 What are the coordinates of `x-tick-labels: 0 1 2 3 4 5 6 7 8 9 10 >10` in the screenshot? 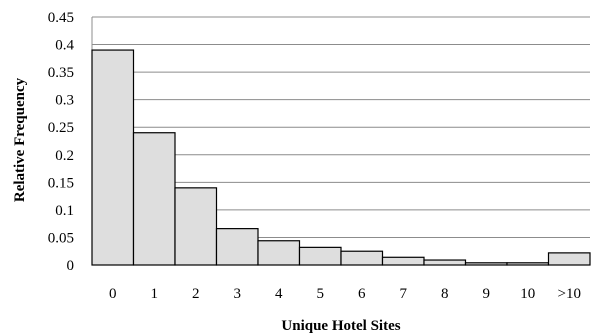 It's located at (345, 294).